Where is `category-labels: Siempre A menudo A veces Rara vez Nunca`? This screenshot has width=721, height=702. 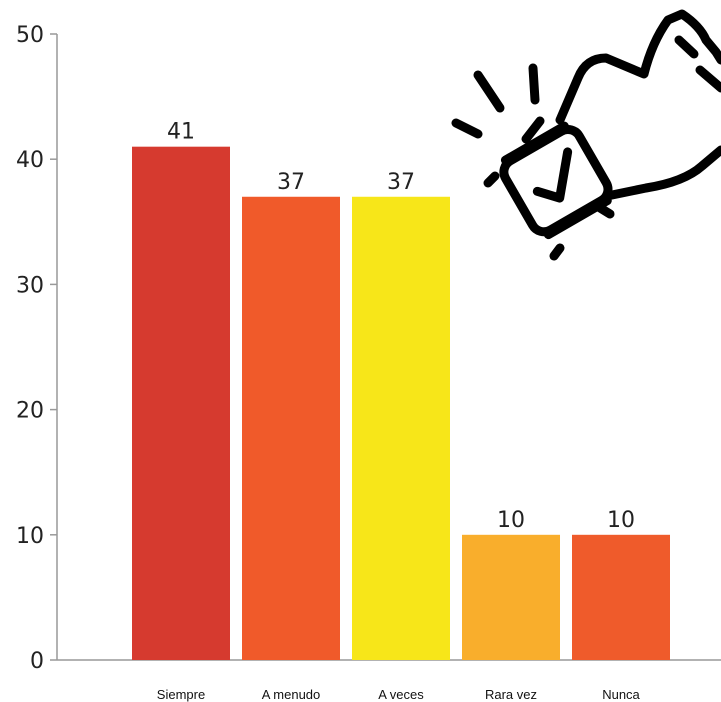 category-labels: Siempre A menudo A veces Rara vez Nunca is located at coordinates (399, 694).